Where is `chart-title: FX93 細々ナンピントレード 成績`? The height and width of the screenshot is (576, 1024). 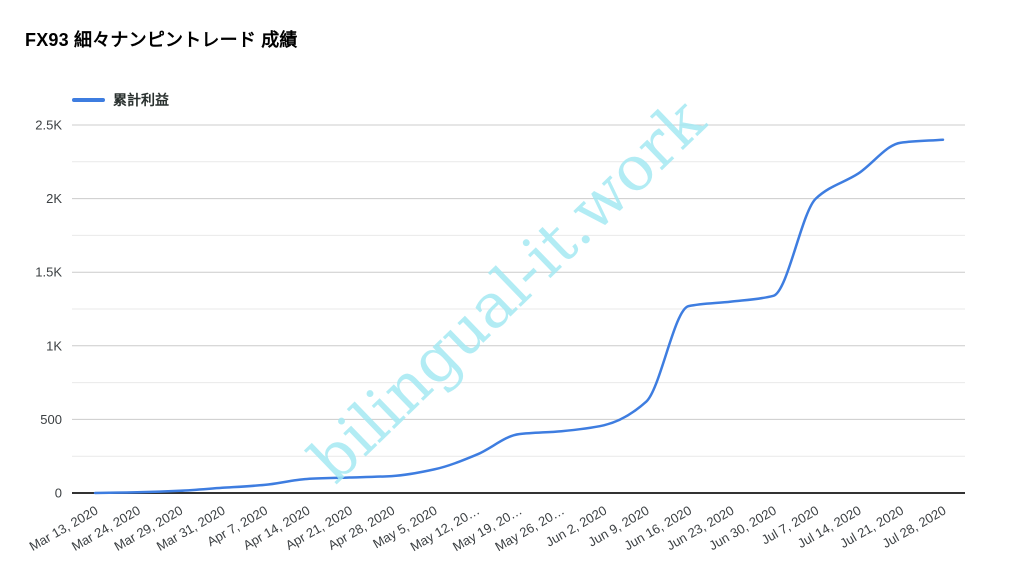
chart-title: FX93 細々ナンピントレード 成績 is located at coordinates (161, 40).